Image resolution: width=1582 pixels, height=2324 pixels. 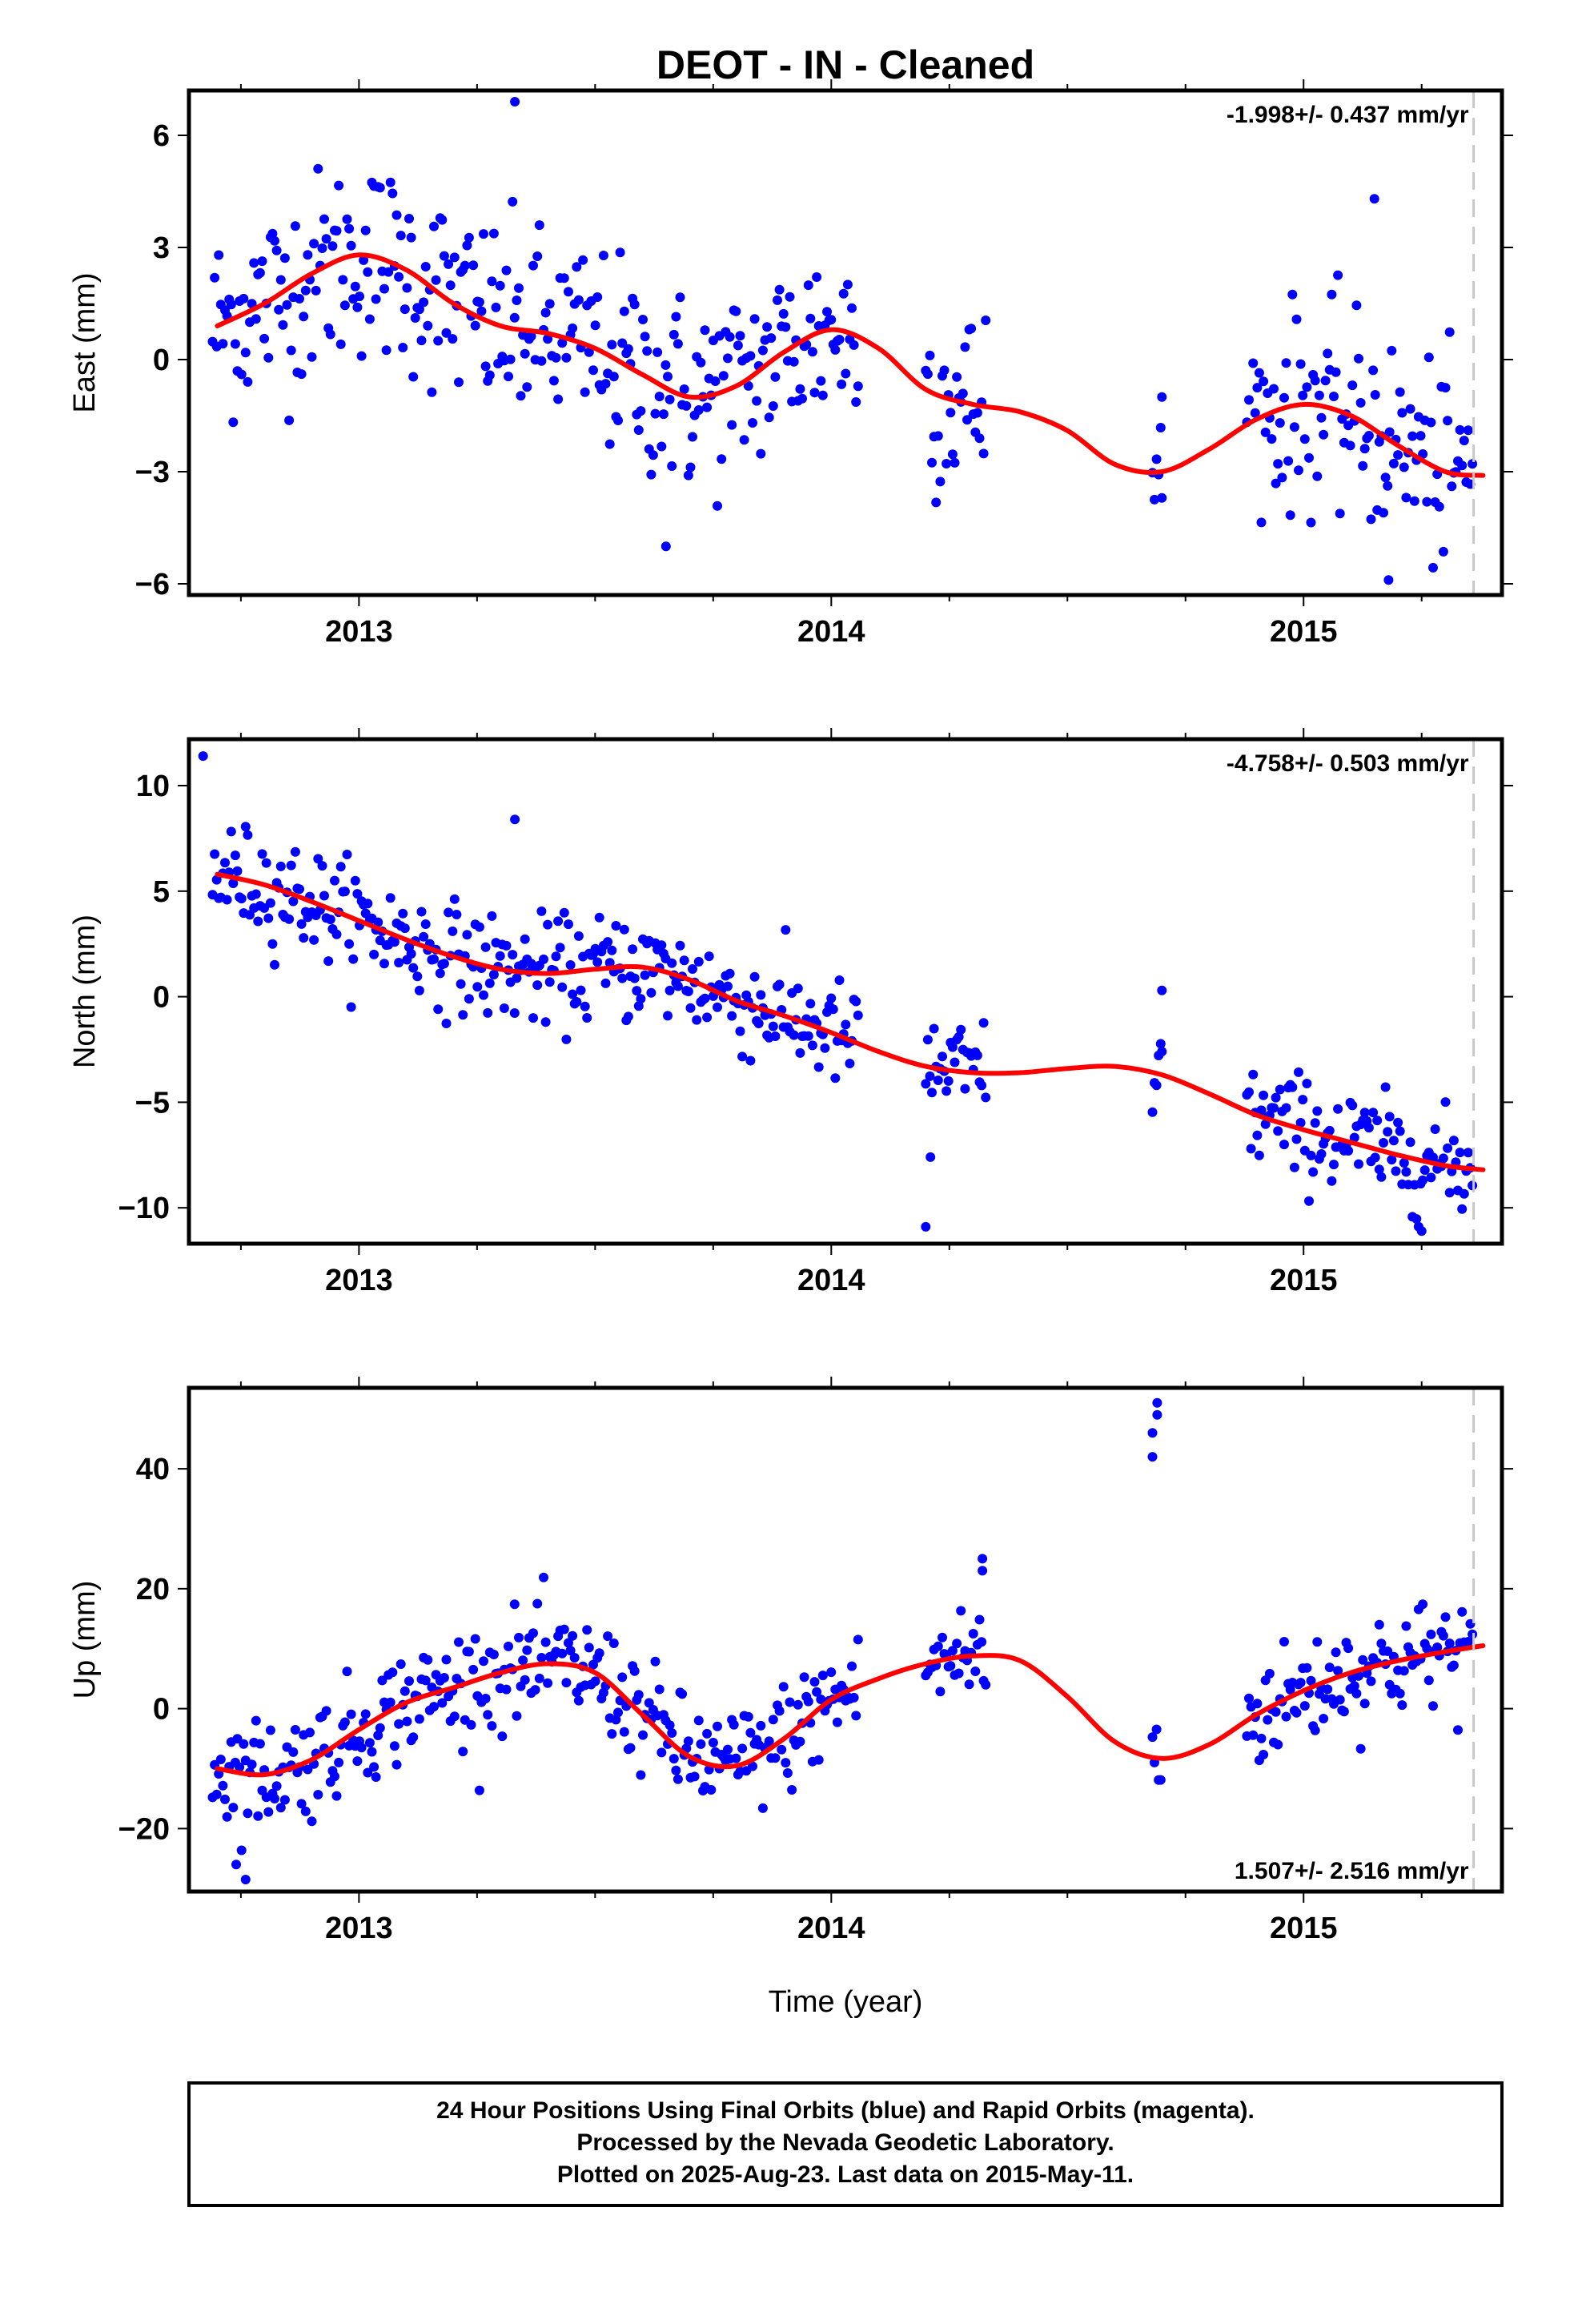 I want to click on fit-line, so click(x=850, y=1021).